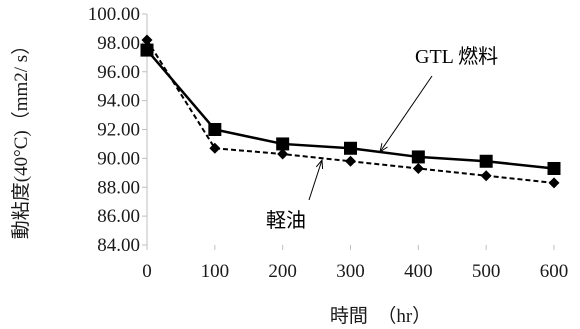  What do you see at coordinates (147, 271) in the screenshot?
I see `x-tick-label: 0` at bounding box center [147, 271].